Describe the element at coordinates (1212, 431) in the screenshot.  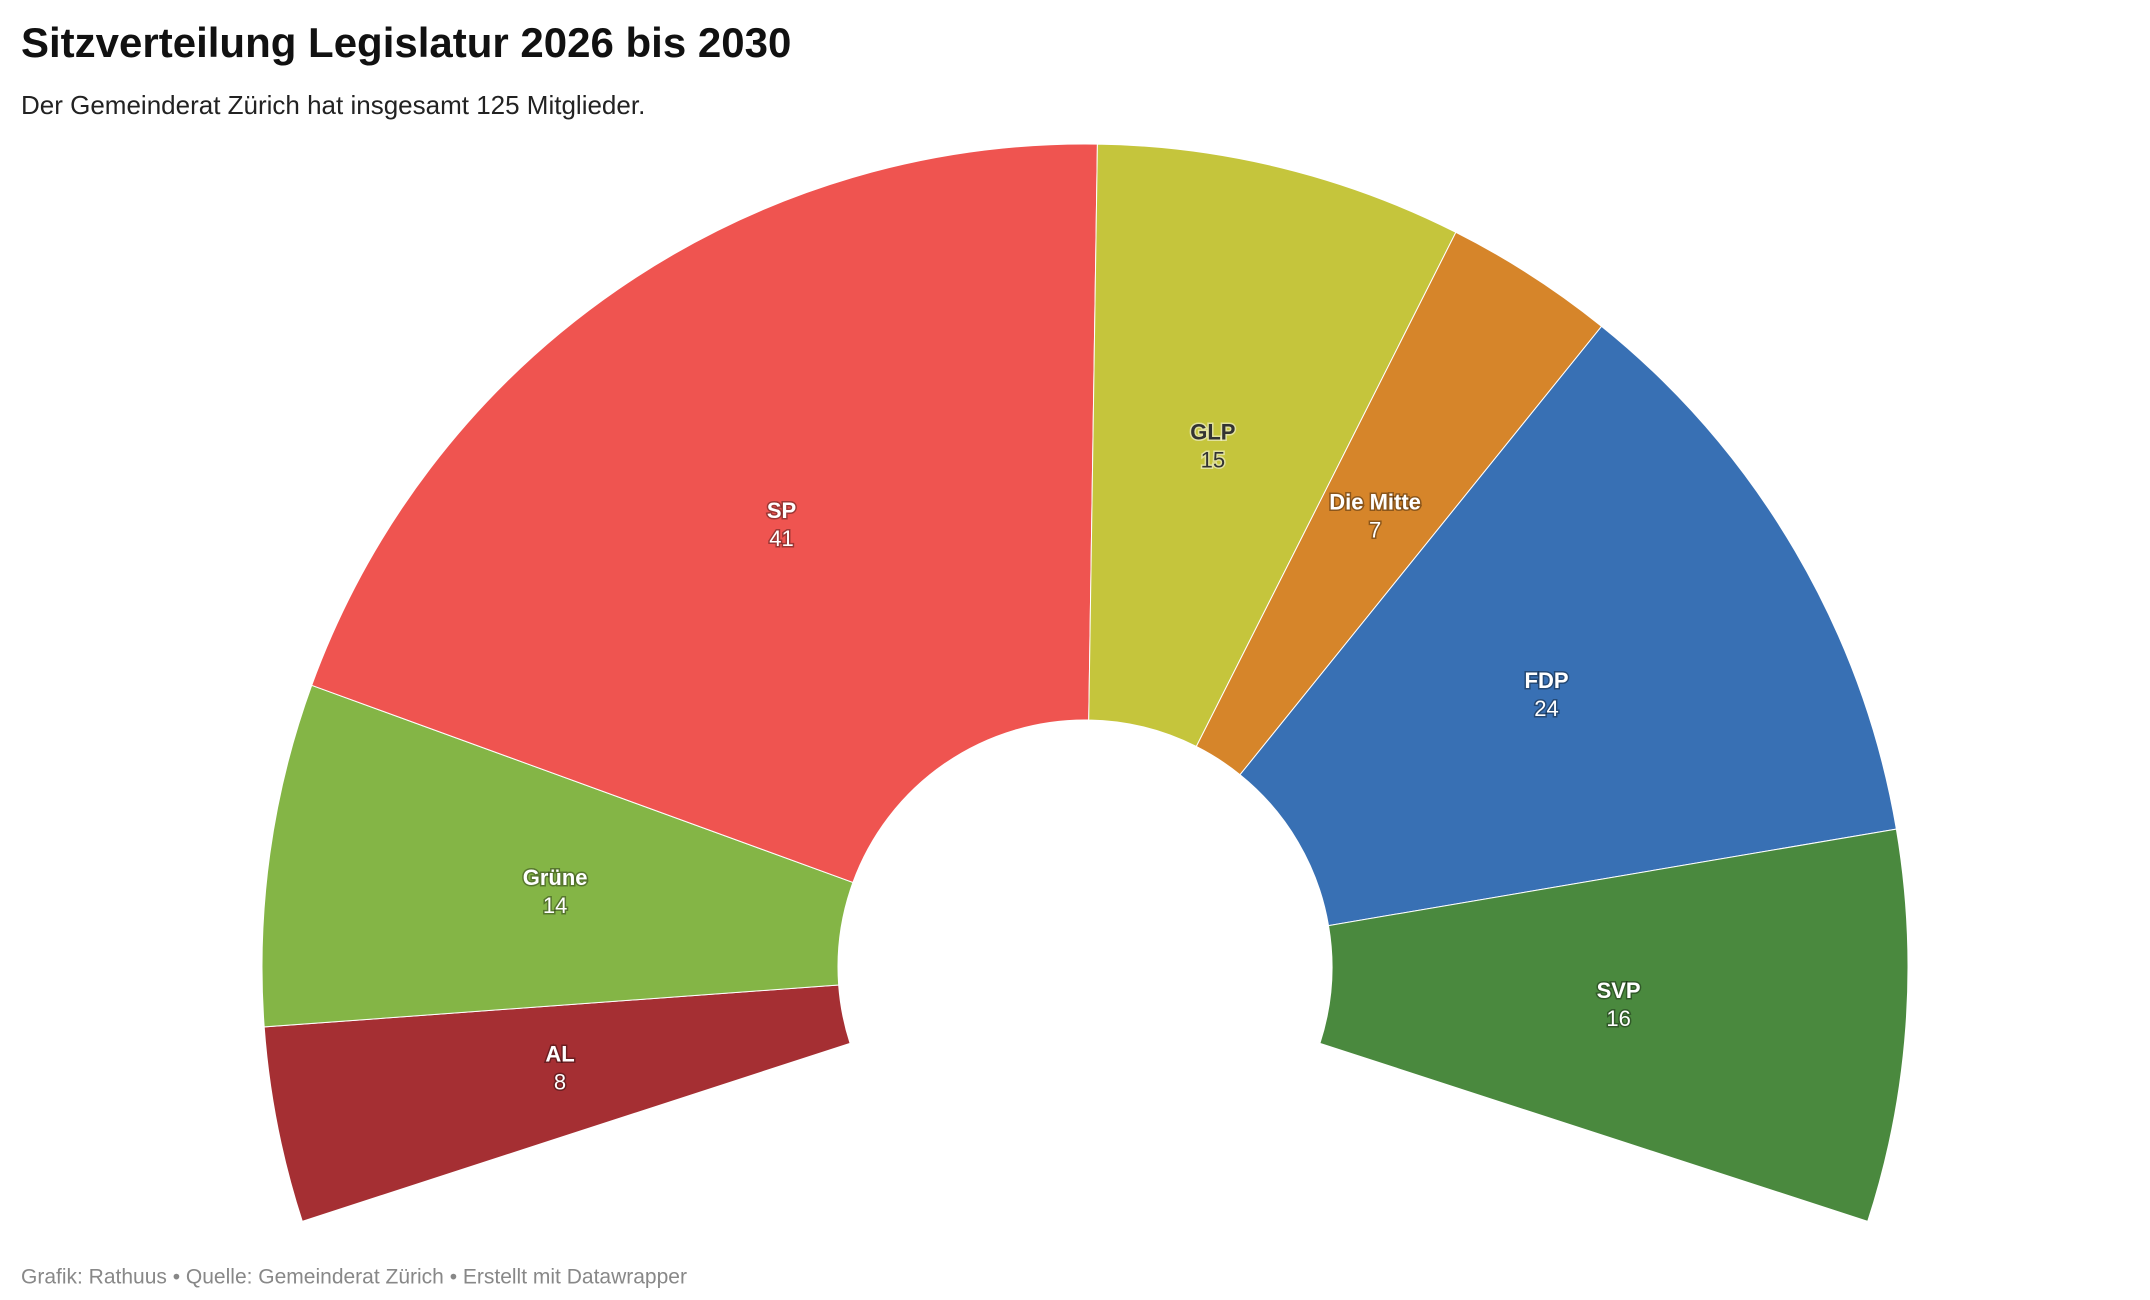
I see `segment-label: GLP` at that location.